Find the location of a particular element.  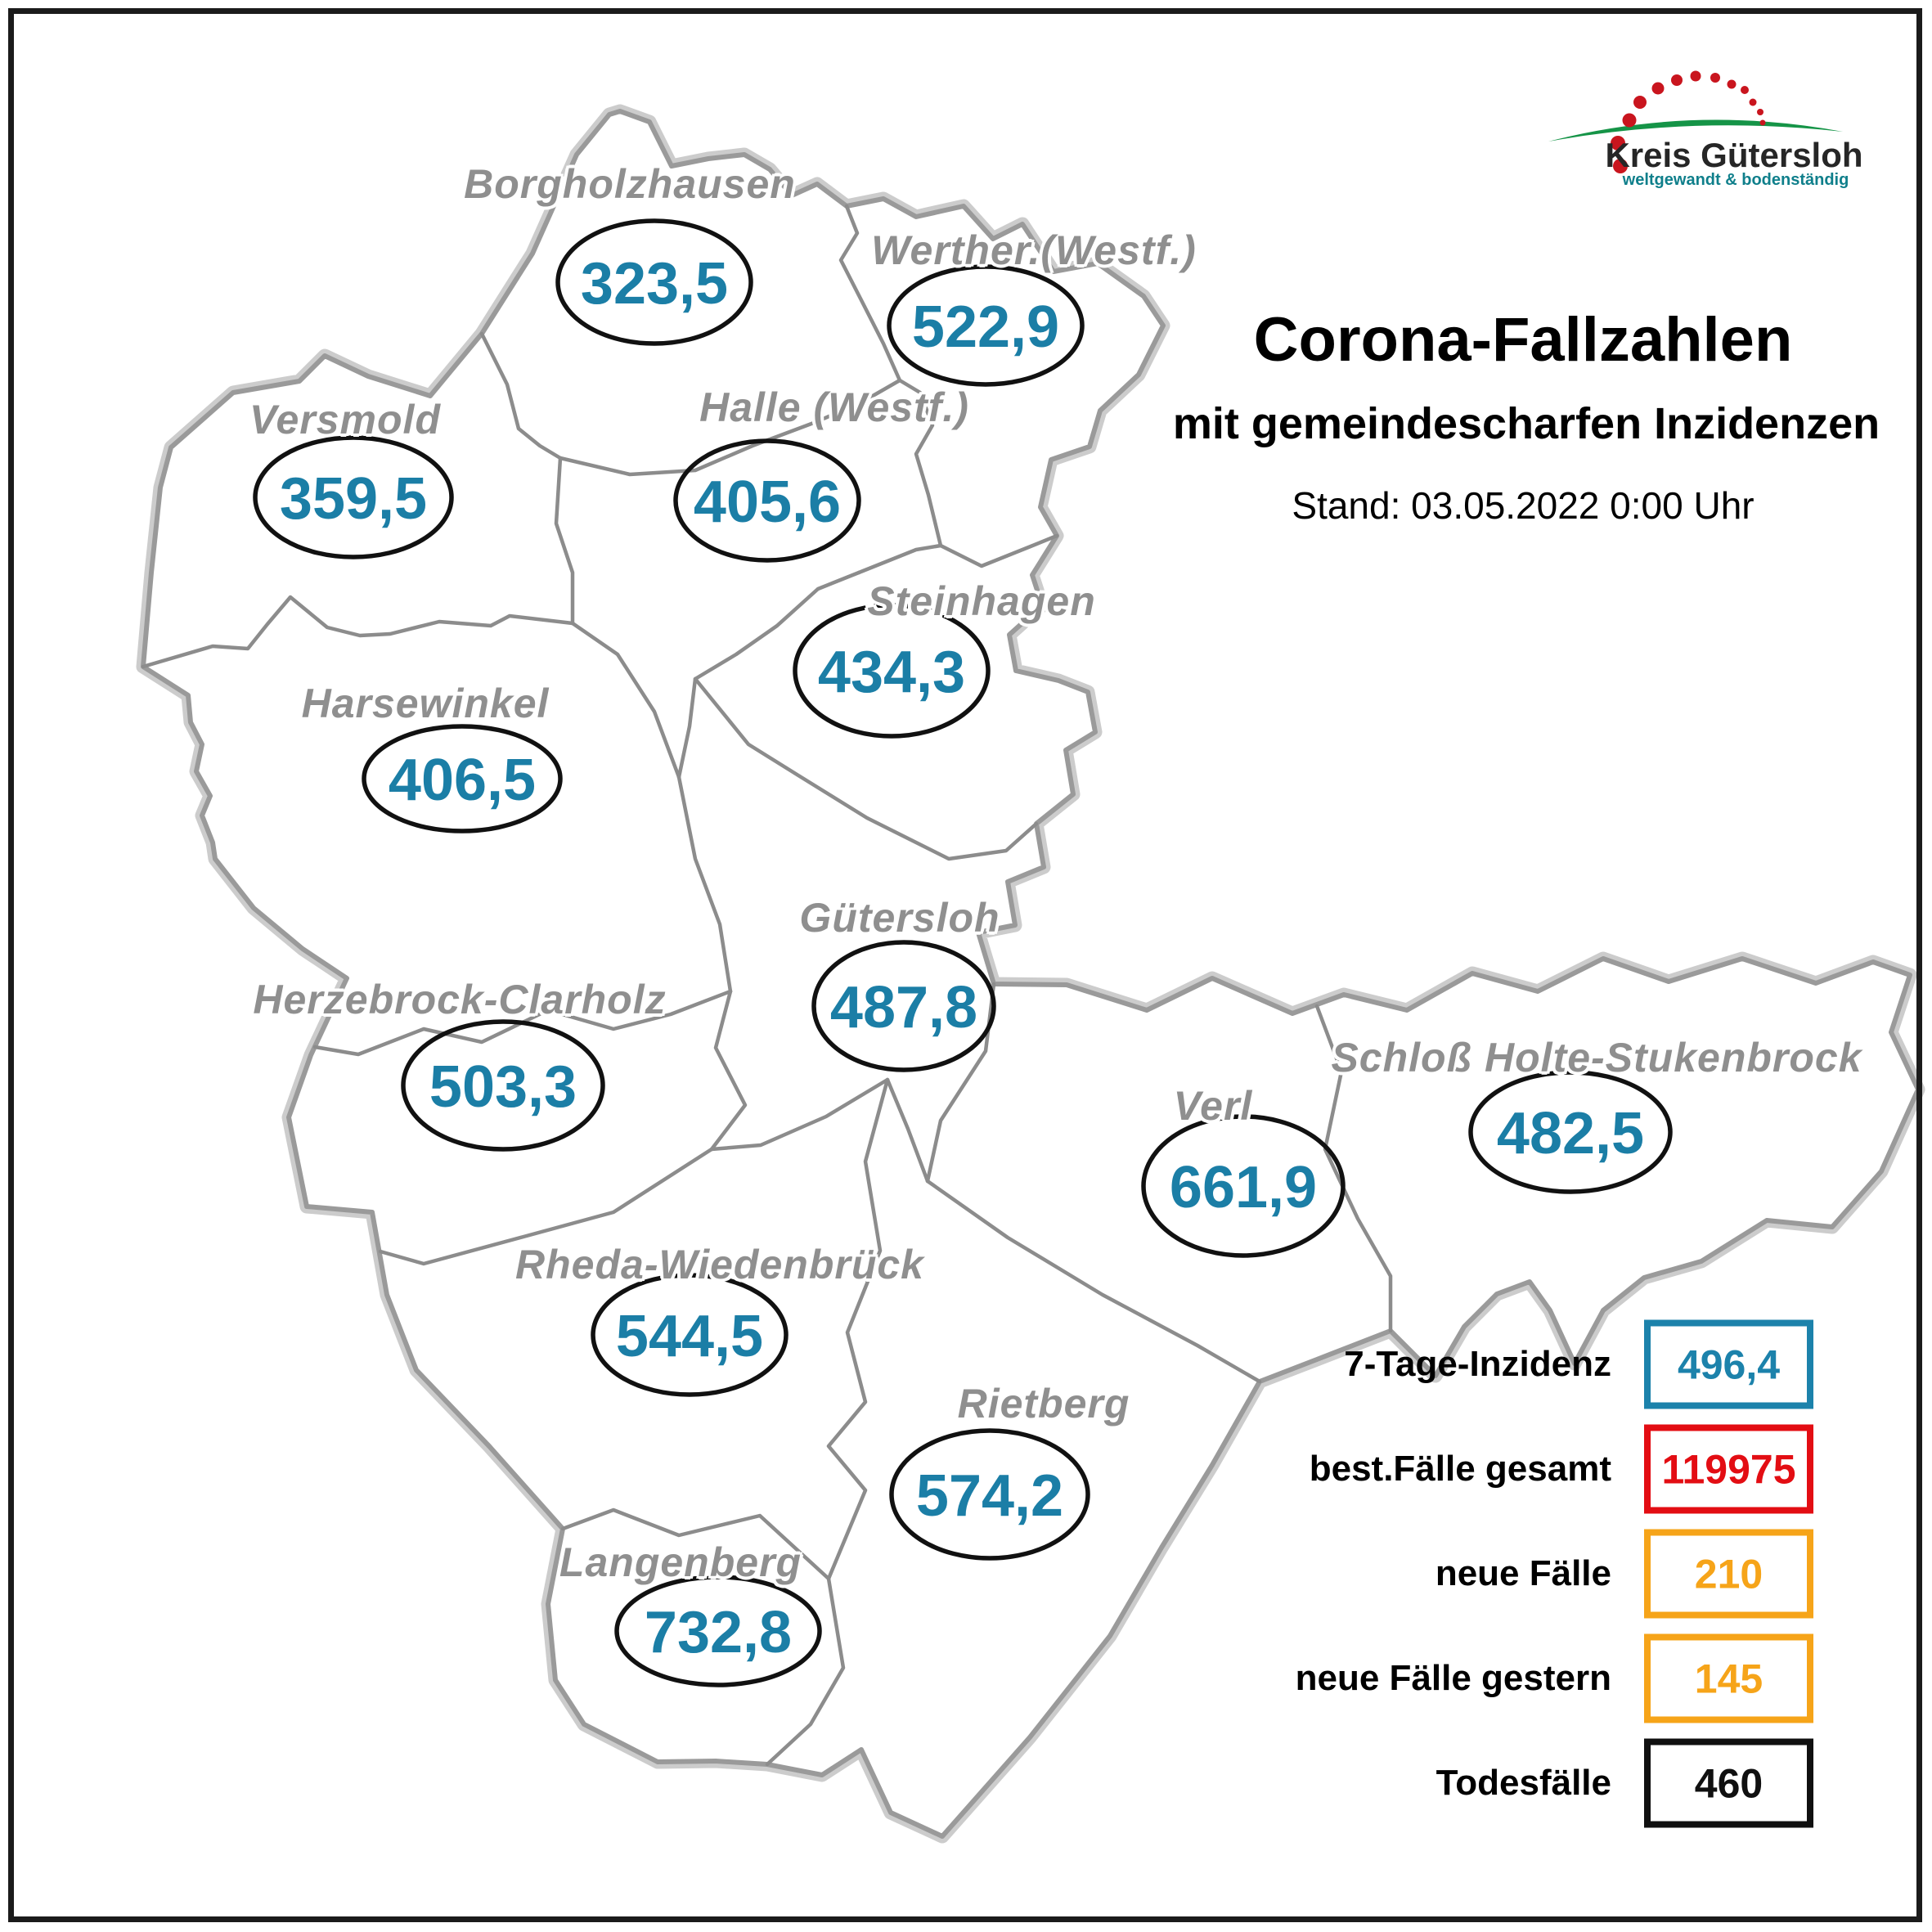

municipality-label-langenberg: Langenberg is located at coordinates (681, 1562).